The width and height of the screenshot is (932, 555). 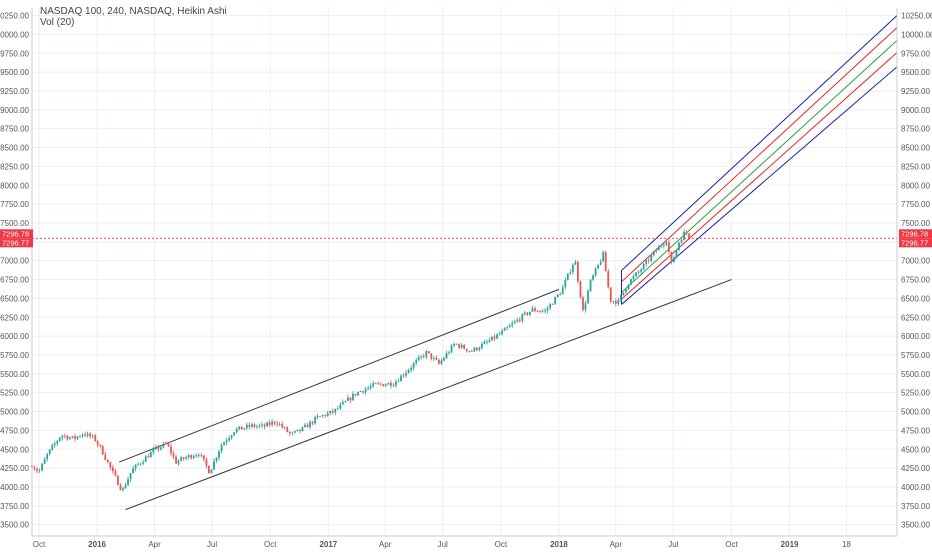 I want to click on pitchfork-line-upper, so click(x=759, y=143).